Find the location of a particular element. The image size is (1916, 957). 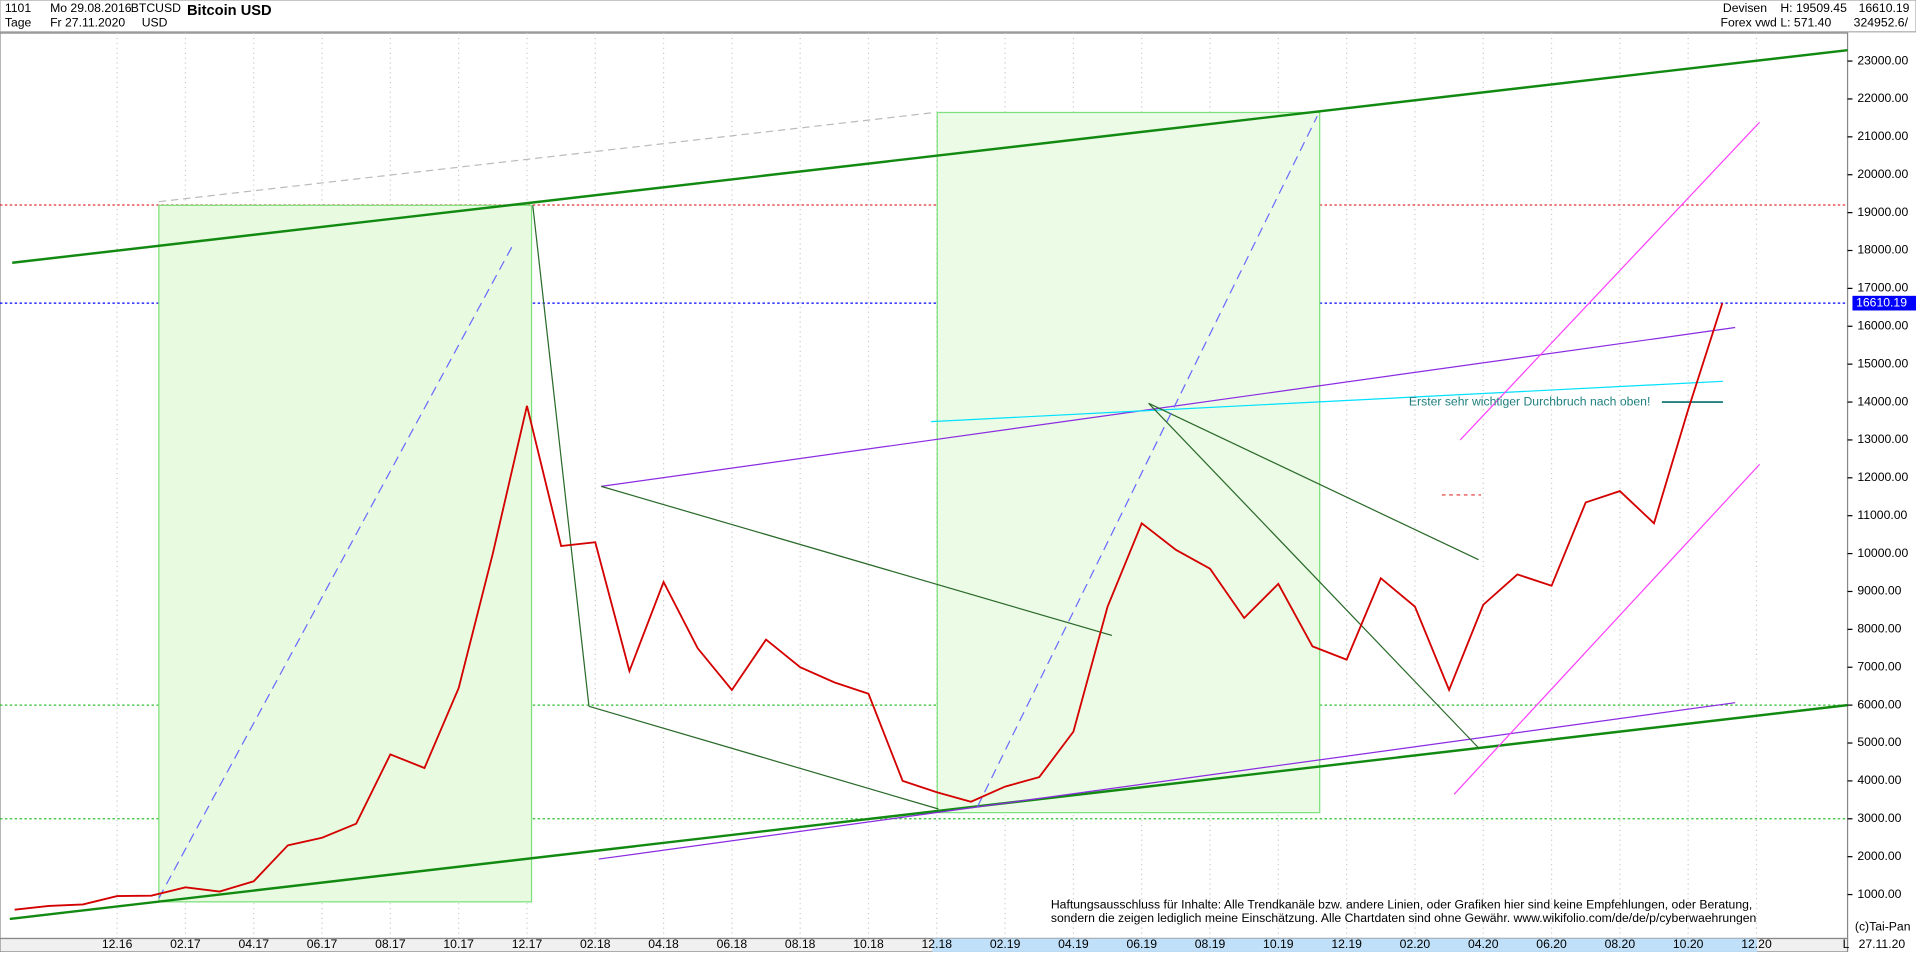

start-date: Mo 29.08.2016 is located at coordinates (91, 8).